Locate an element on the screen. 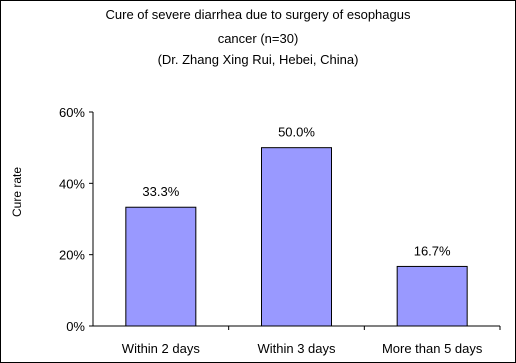 This screenshot has width=516, height=363. chart-title-line-3: (Dr. Zhang Xing Rui, Hebei, China) is located at coordinates (258, 59).